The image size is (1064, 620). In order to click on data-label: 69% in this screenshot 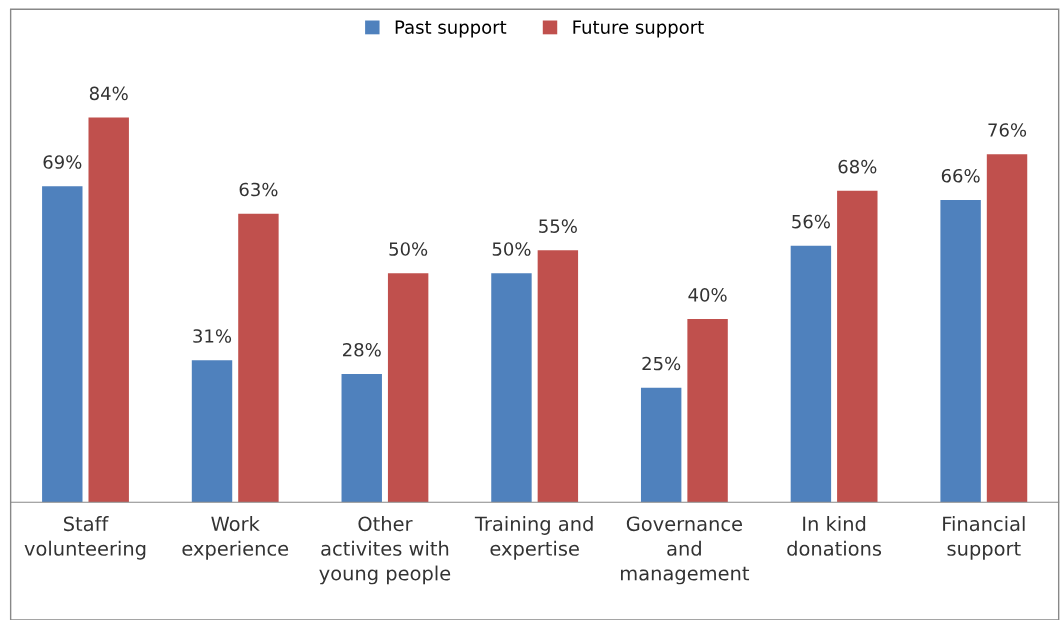, I will do `click(62, 162)`.